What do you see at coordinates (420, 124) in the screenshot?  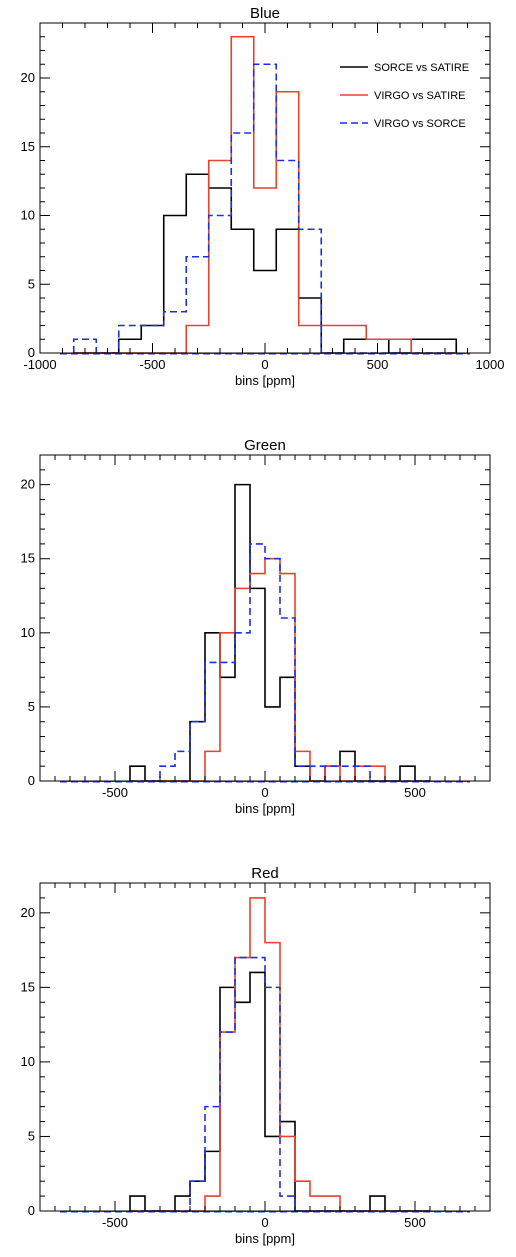 I see `legend-label: VIRGO vs SORCE` at bounding box center [420, 124].